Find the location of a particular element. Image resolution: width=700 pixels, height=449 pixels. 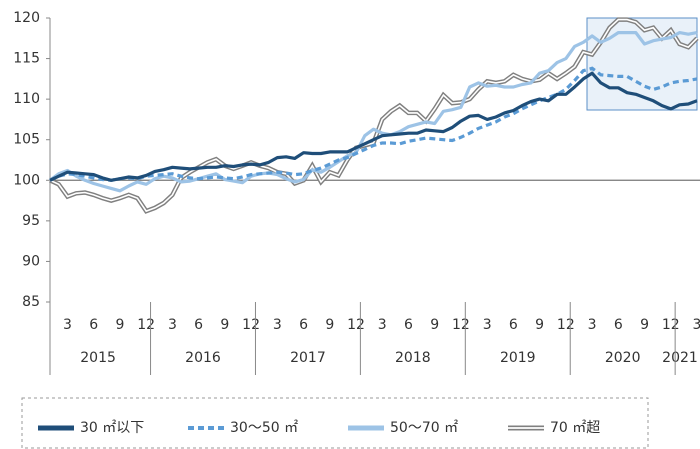

x-group-label: 2018 is located at coordinates (413, 358).